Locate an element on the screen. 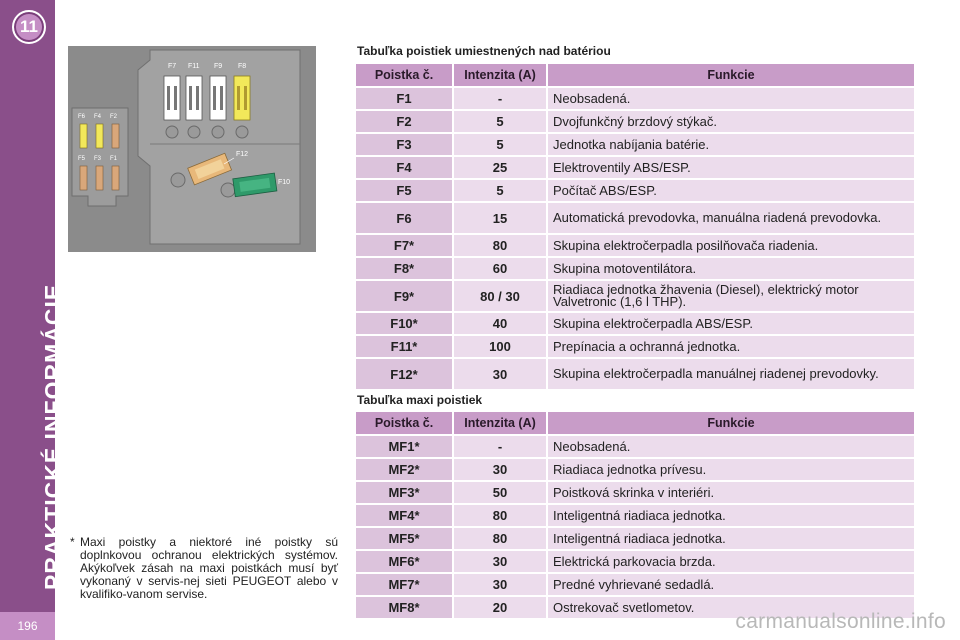 The image size is (960, 640). fuse-function: Dvojfunkčný brzdový stýkač. is located at coordinates (731, 121).